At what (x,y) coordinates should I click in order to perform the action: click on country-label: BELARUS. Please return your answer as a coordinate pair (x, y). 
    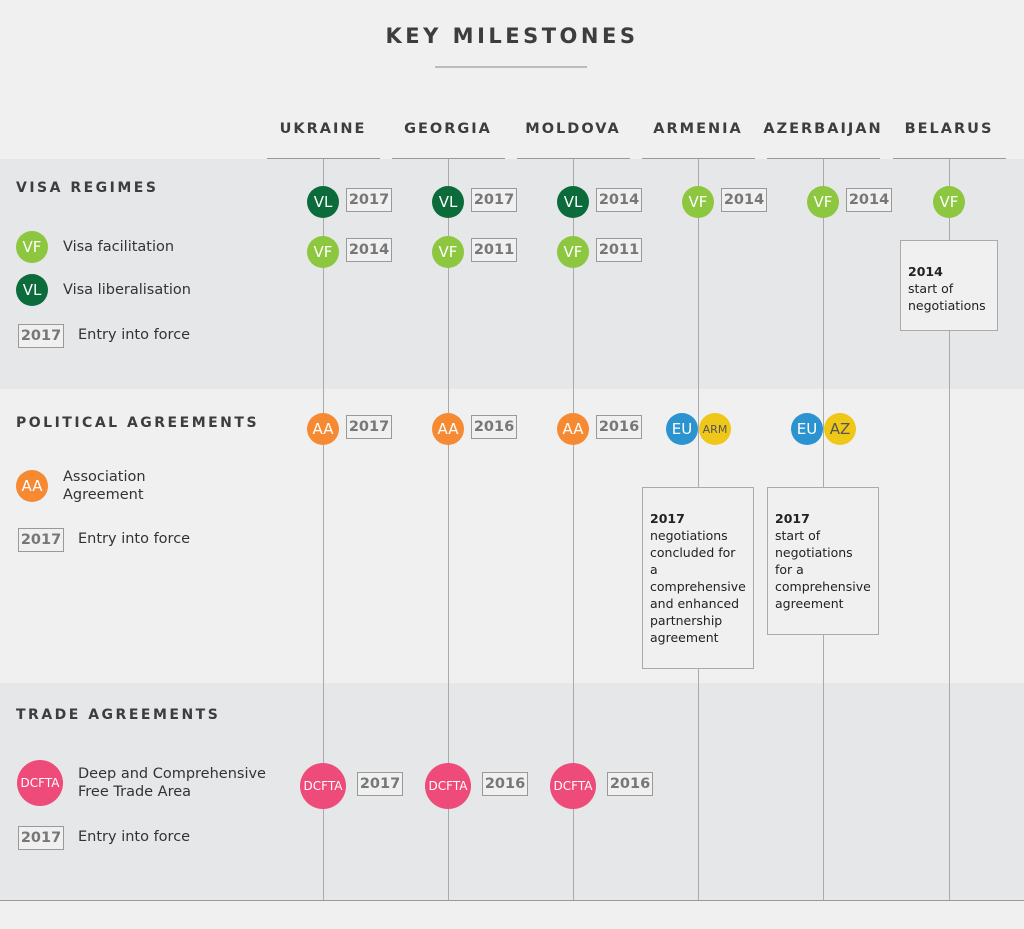
    Looking at the image, I should click on (949, 129).